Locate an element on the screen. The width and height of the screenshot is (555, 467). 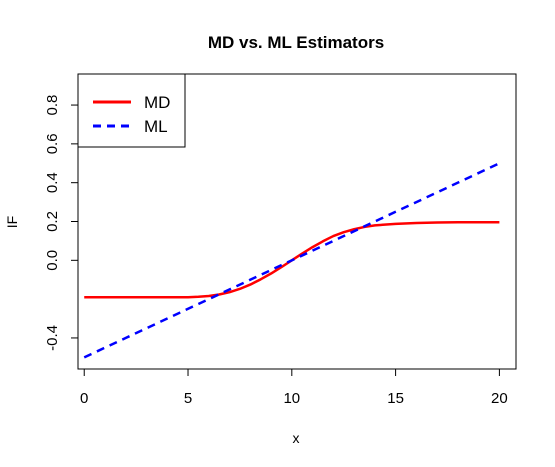
legend-box is located at coordinates (131, 110).